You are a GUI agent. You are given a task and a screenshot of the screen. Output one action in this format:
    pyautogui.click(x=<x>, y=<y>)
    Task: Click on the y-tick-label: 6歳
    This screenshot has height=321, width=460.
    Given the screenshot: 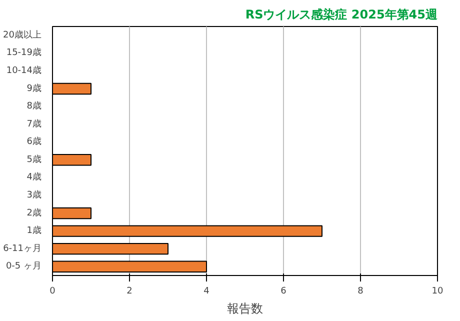 What is the action you would take?
    pyautogui.click(x=34, y=142)
    